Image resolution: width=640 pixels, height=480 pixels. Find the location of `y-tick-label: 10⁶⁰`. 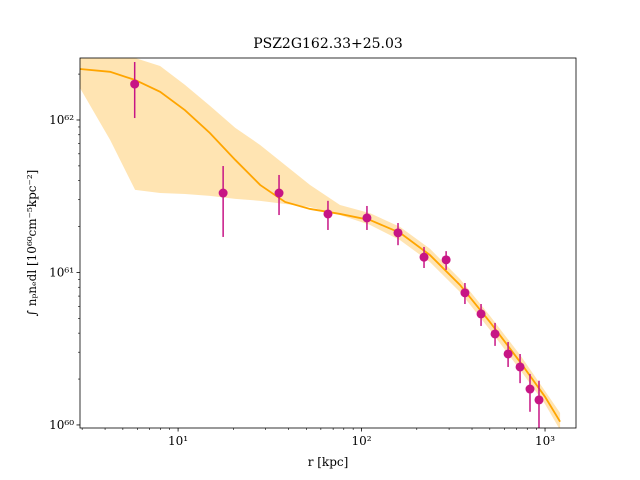

y-tick-label: 10⁶⁰ is located at coordinates (61, 425).